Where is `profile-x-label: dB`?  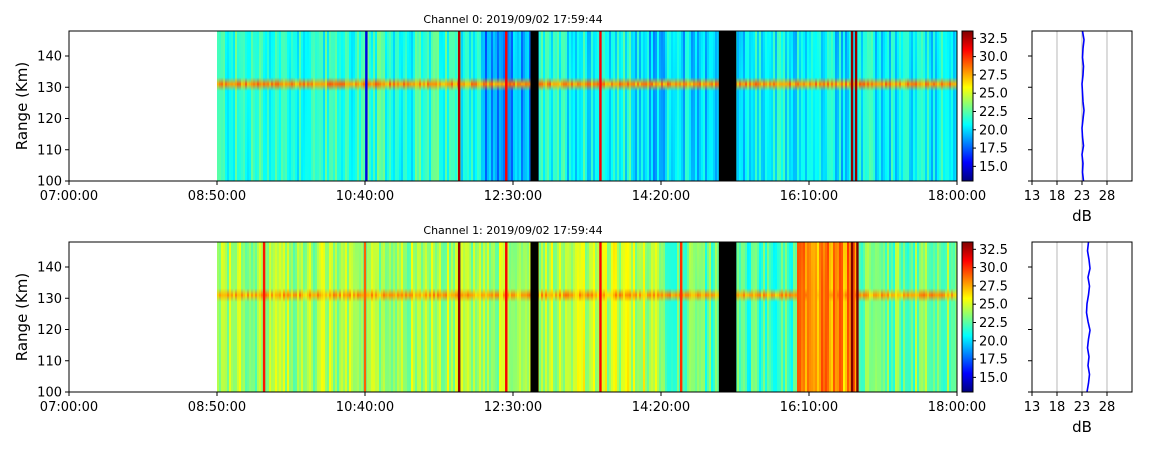
profile-x-label: dB is located at coordinates (1082, 216).